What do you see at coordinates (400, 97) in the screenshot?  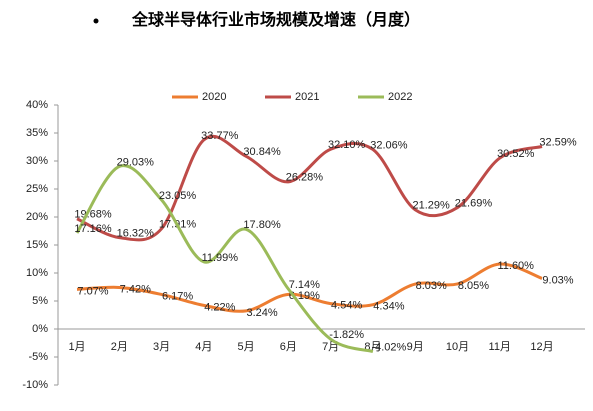 I see `legend-label: 2022` at bounding box center [400, 97].